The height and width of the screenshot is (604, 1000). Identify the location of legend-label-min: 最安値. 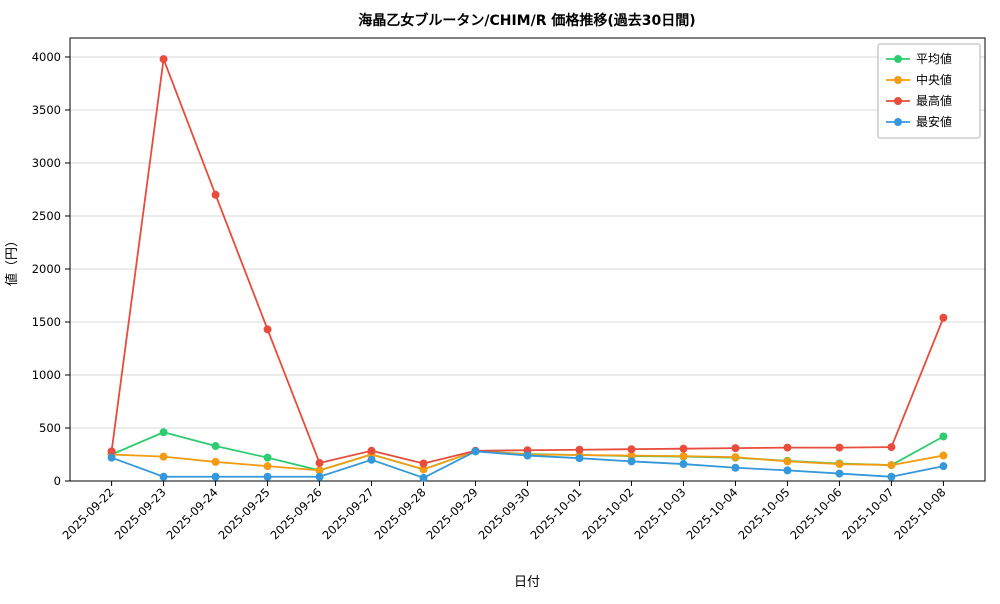
(934, 121).